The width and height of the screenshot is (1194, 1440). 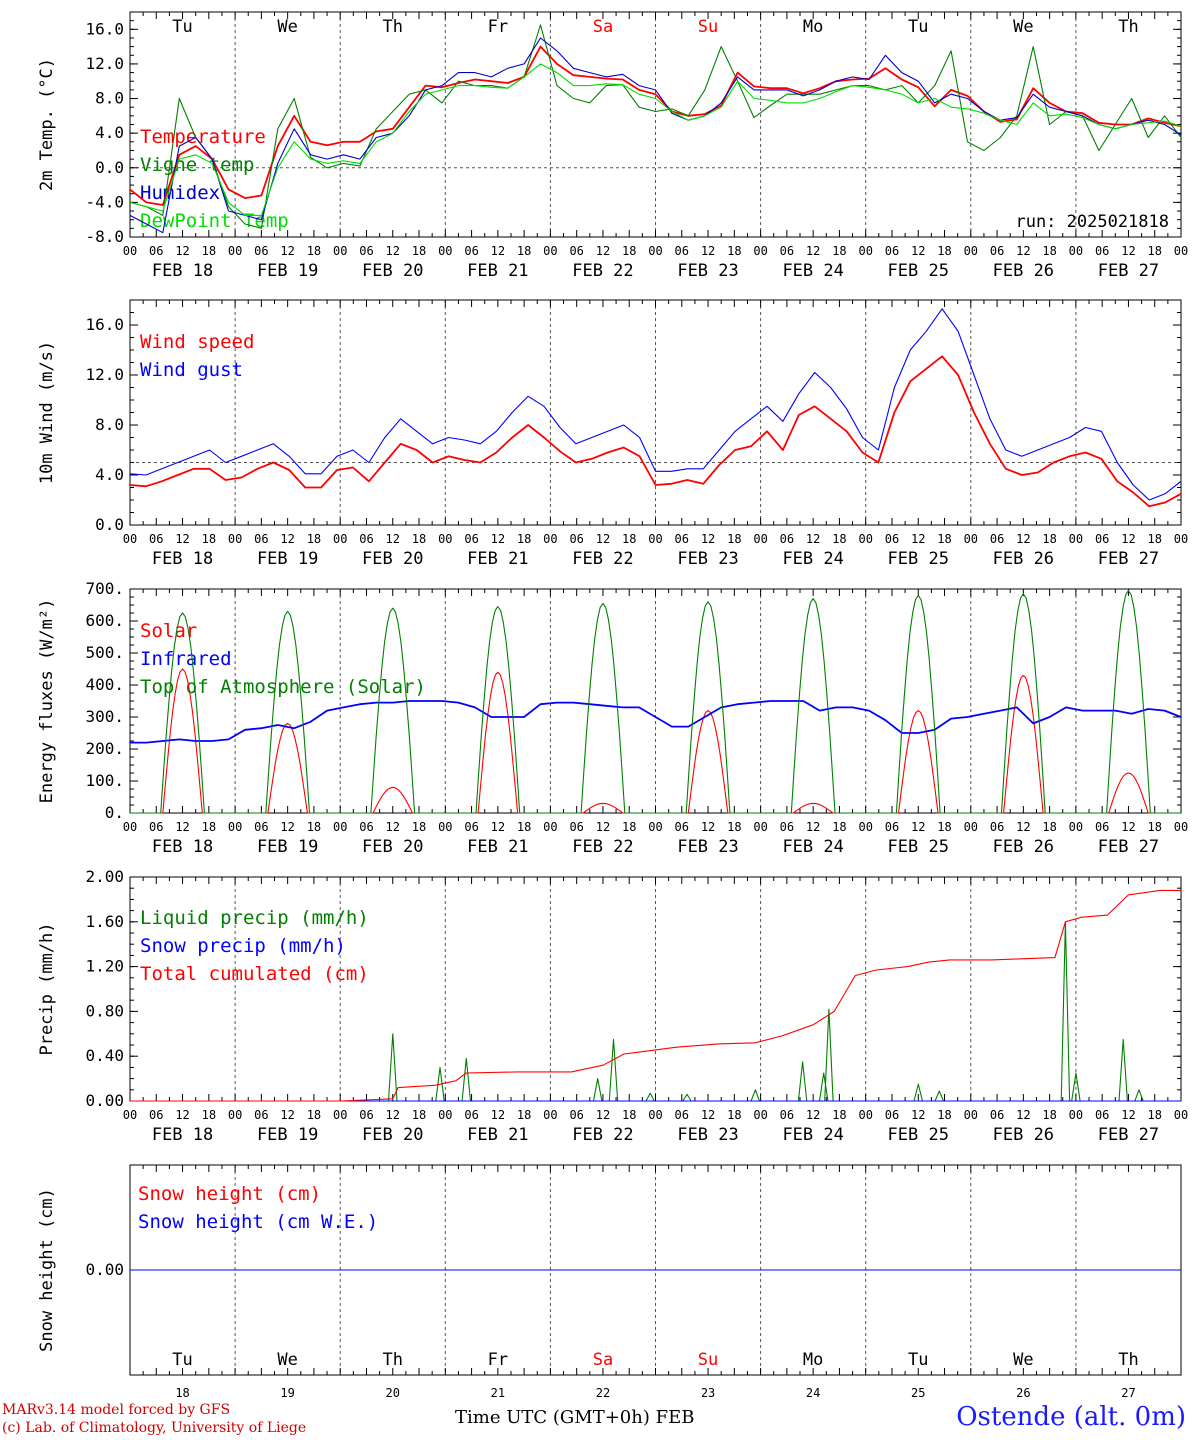 What do you see at coordinates (707, 1135) in the screenshot?
I see `day-label: FEB 23` at bounding box center [707, 1135].